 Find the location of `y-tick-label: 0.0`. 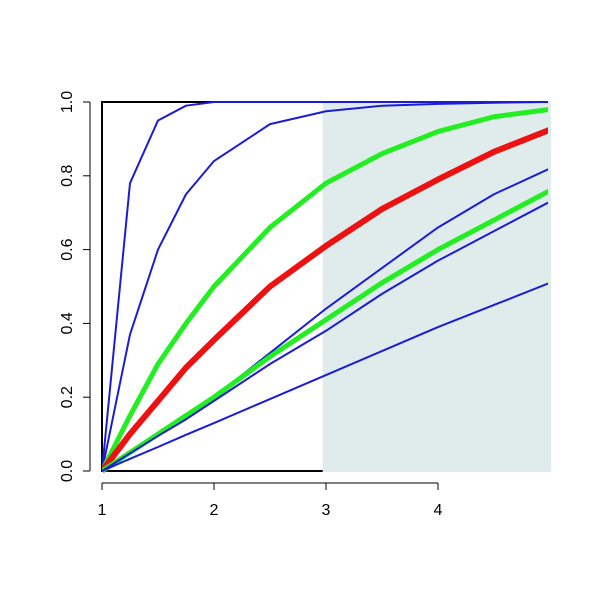

y-tick-label: 0.0 is located at coordinates (67, 471).